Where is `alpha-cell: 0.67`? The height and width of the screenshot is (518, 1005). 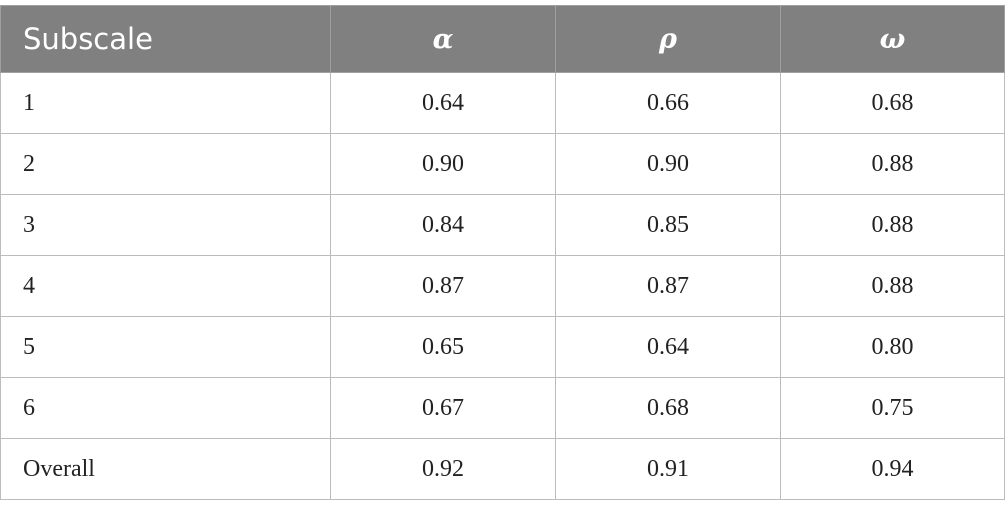 alpha-cell: 0.67 is located at coordinates (443, 408).